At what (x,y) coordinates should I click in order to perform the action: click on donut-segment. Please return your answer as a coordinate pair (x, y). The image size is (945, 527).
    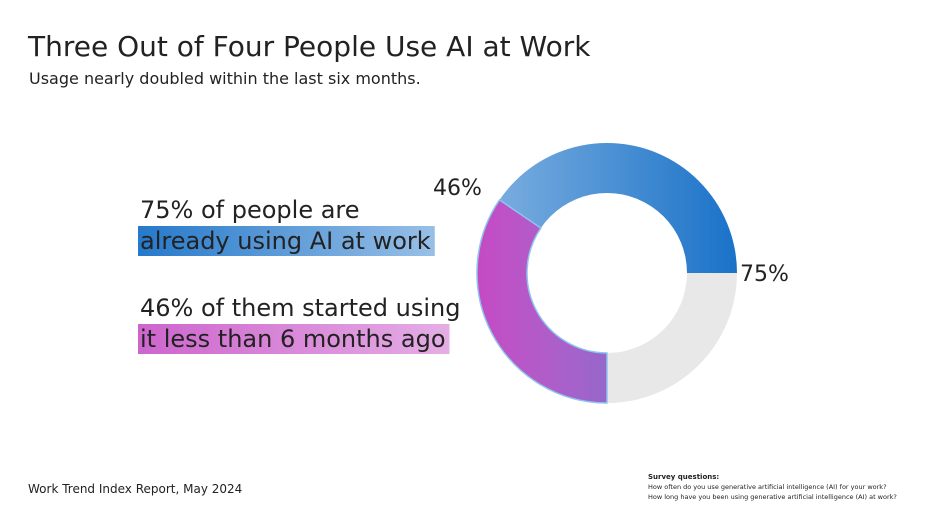
    Looking at the image, I should click on (542, 301).